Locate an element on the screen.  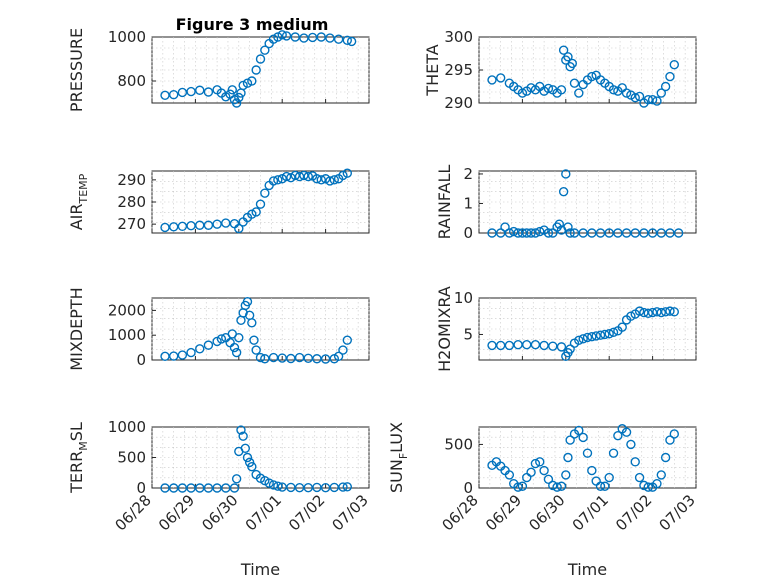
y-tick-label: 2 is located at coordinates (468, 174).